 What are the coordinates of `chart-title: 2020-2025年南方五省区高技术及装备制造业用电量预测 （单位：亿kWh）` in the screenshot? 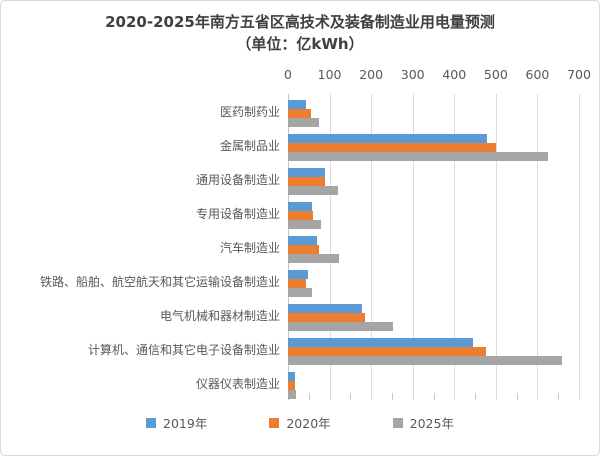 It's located at (300, 34).